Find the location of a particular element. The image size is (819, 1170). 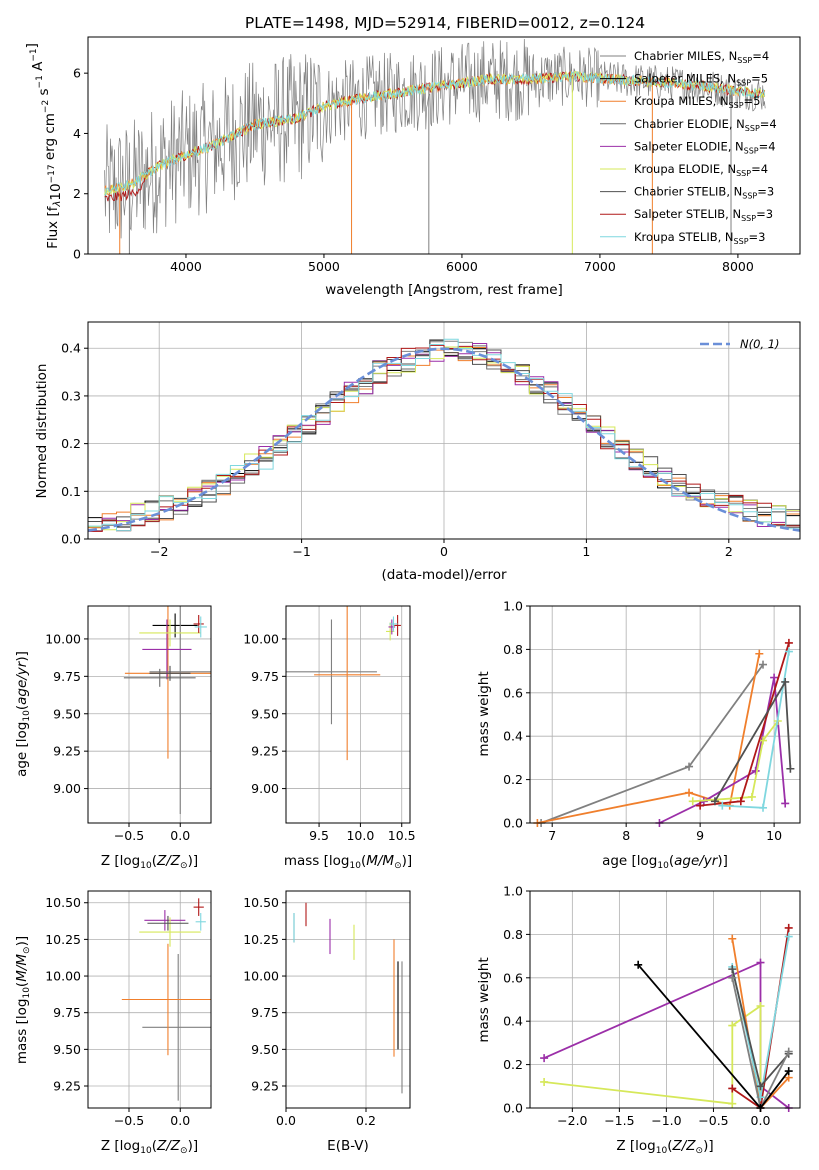

x-tick-label: −2.0 is located at coordinates (572, 1120).